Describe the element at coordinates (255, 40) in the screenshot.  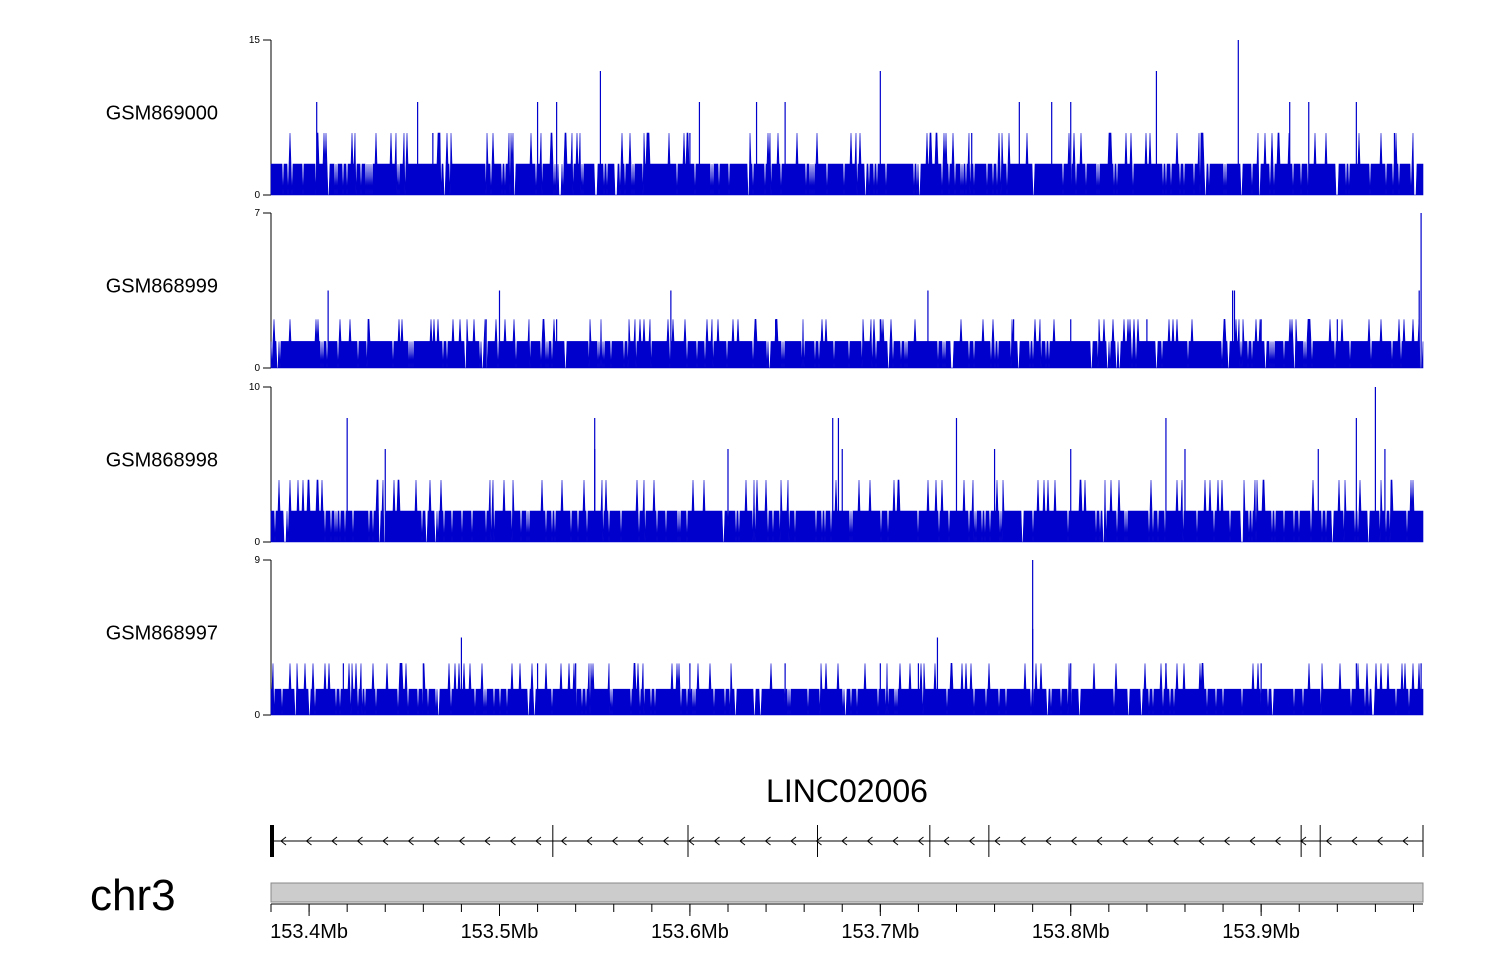
I see `y-tick-label: 15` at that location.